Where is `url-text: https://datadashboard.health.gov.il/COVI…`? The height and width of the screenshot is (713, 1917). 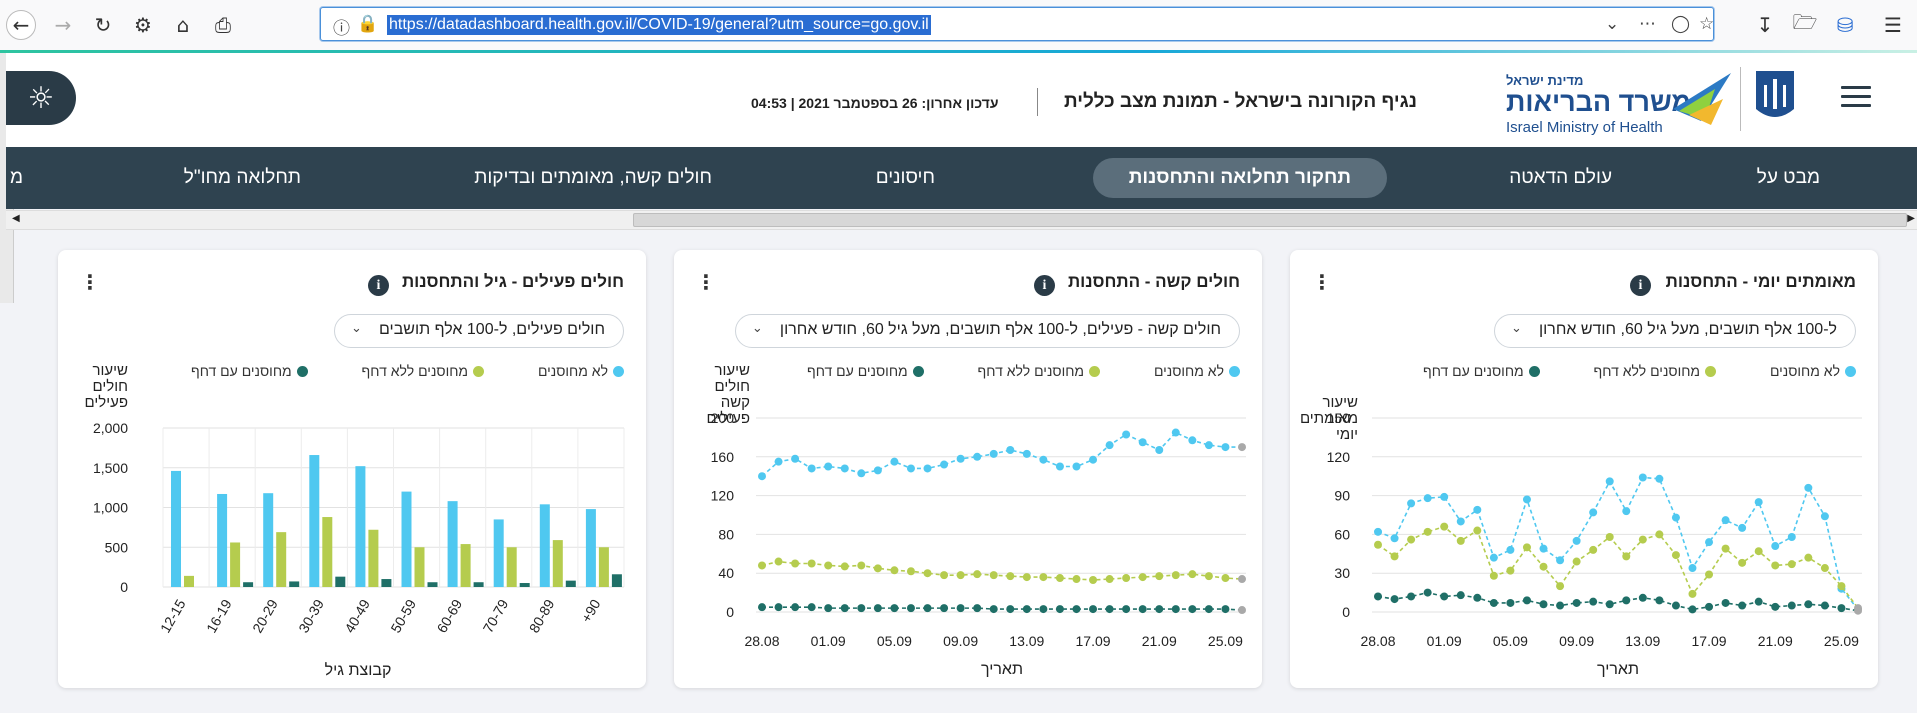
url-text: https://datadashboard.health.gov.il/COVI… is located at coordinates (659, 25).